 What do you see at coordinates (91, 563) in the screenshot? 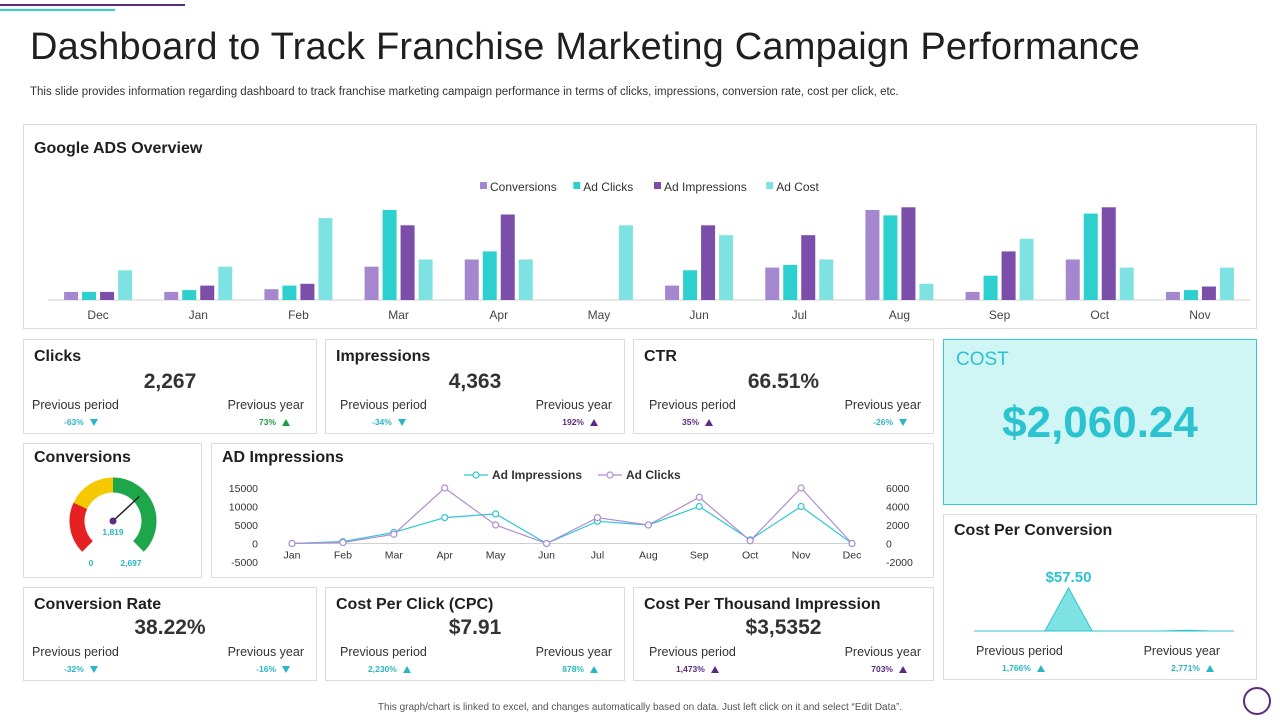
I see `gauge-min-label: 0` at bounding box center [91, 563].